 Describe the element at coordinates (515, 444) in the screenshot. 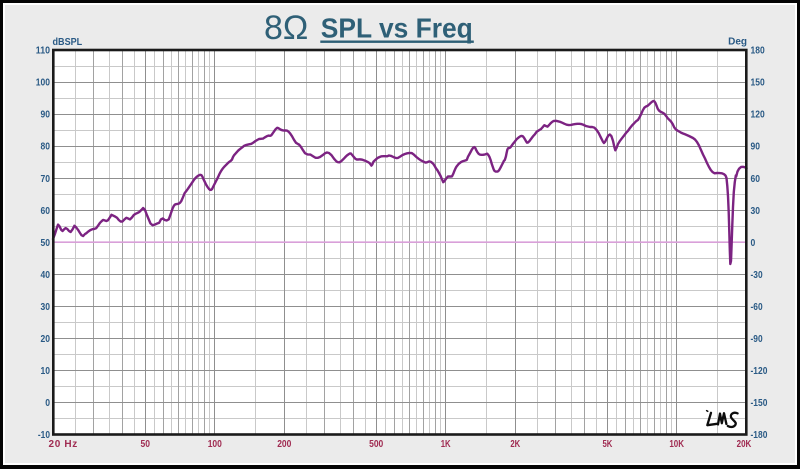

I see `svg-text: 2K` at that location.